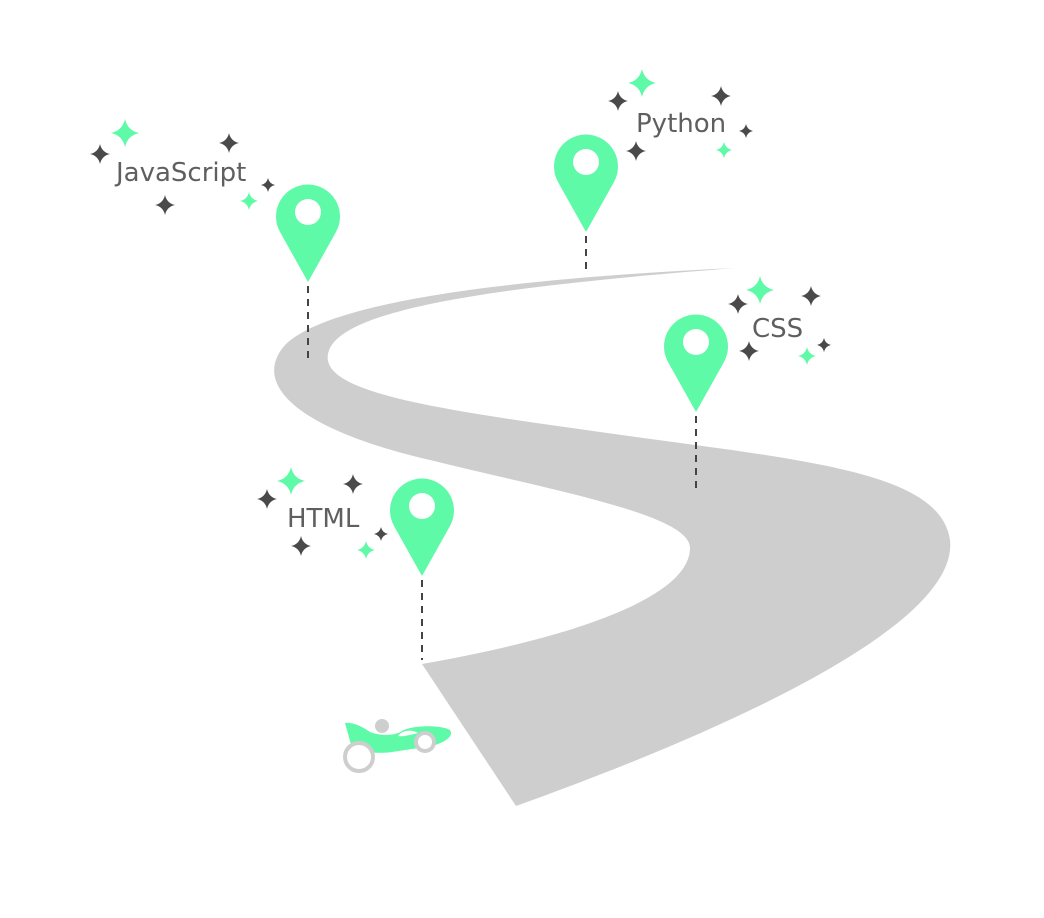  Describe the element at coordinates (397, 746) in the screenshot. I see `race-car-icon` at that location.